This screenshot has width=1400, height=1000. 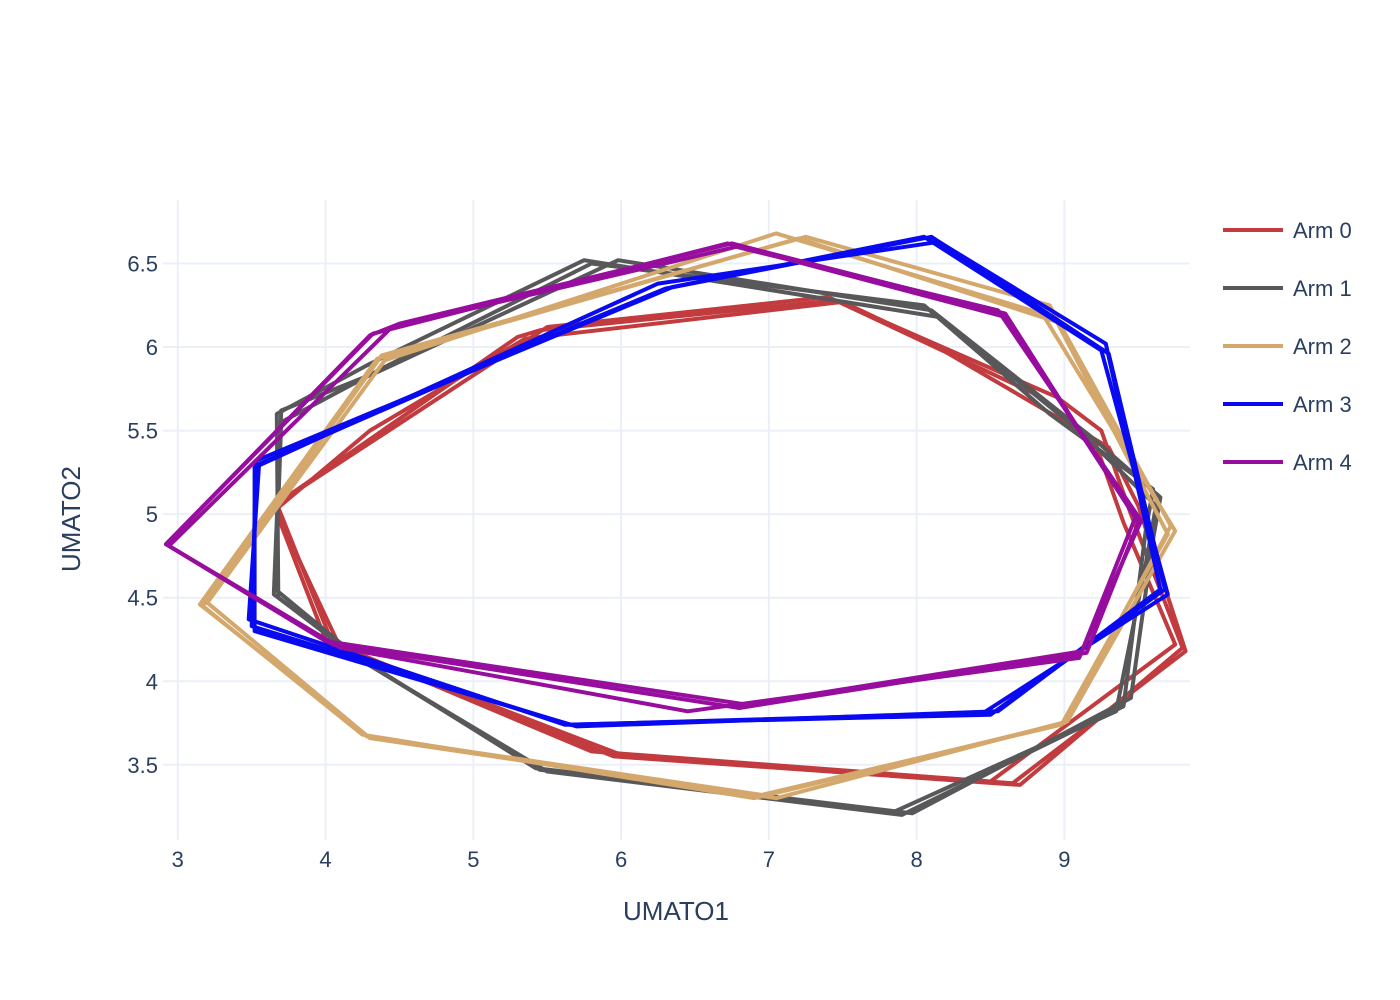 I want to click on legend-label: Arm 0, so click(x=1322, y=230).